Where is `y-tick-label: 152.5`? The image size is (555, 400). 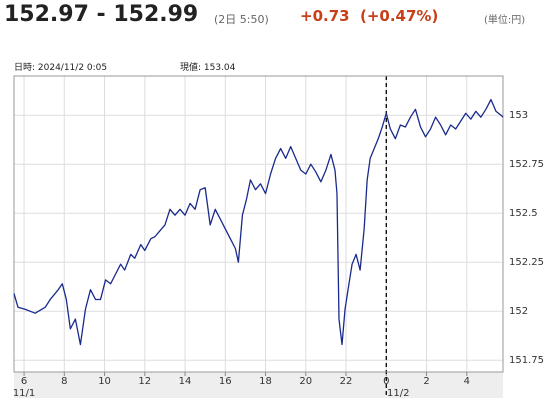
y-tick-label: 152.5 is located at coordinates (523, 213).